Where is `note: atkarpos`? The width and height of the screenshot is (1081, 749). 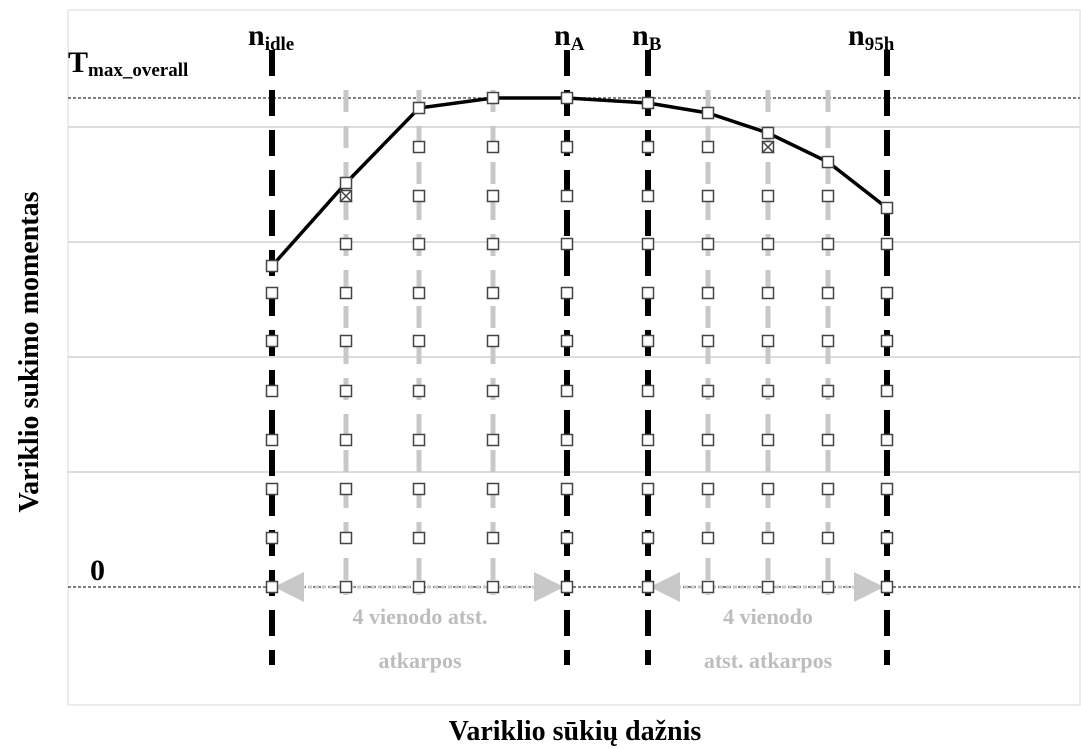 note: atkarpos is located at coordinates (420, 660).